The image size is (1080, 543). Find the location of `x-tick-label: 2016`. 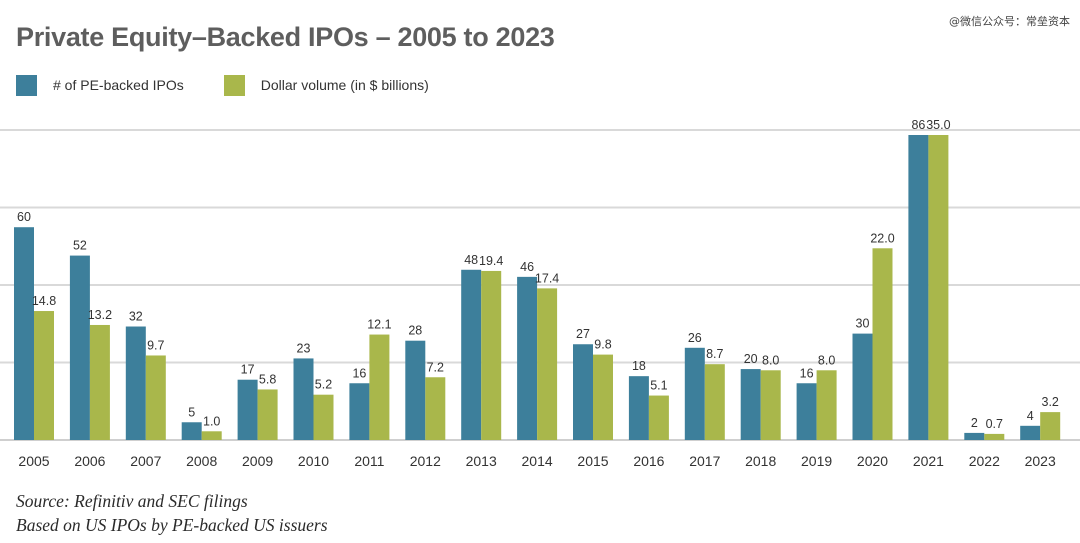

x-tick-label: 2016 is located at coordinates (648, 461).